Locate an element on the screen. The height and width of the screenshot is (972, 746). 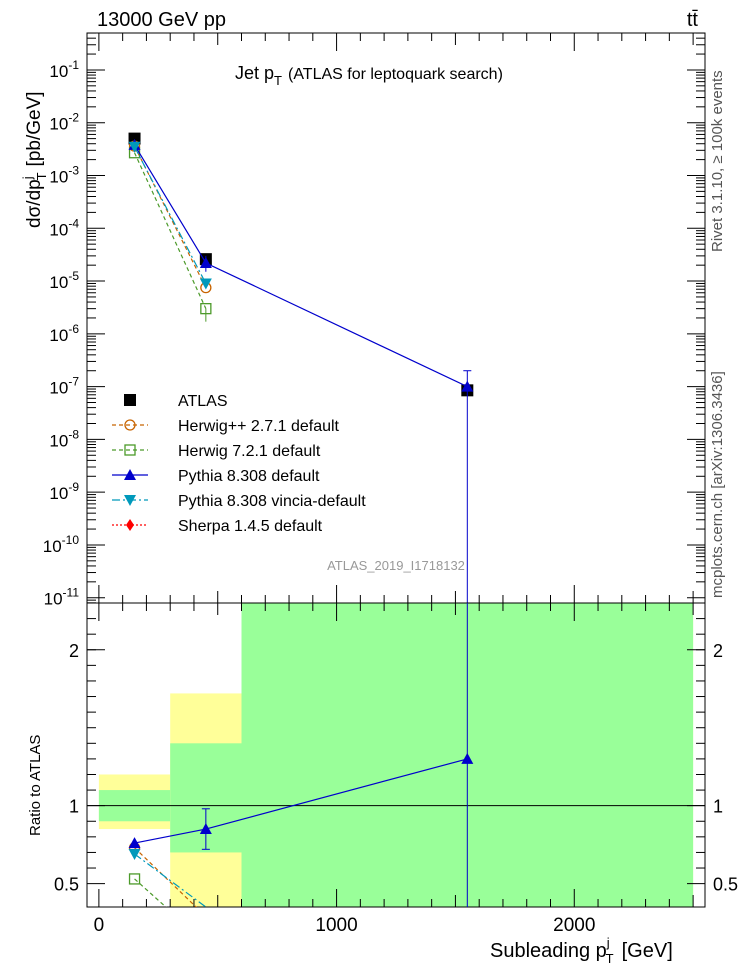
legend-label-atlas: ATLAS is located at coordinates (203, 401).